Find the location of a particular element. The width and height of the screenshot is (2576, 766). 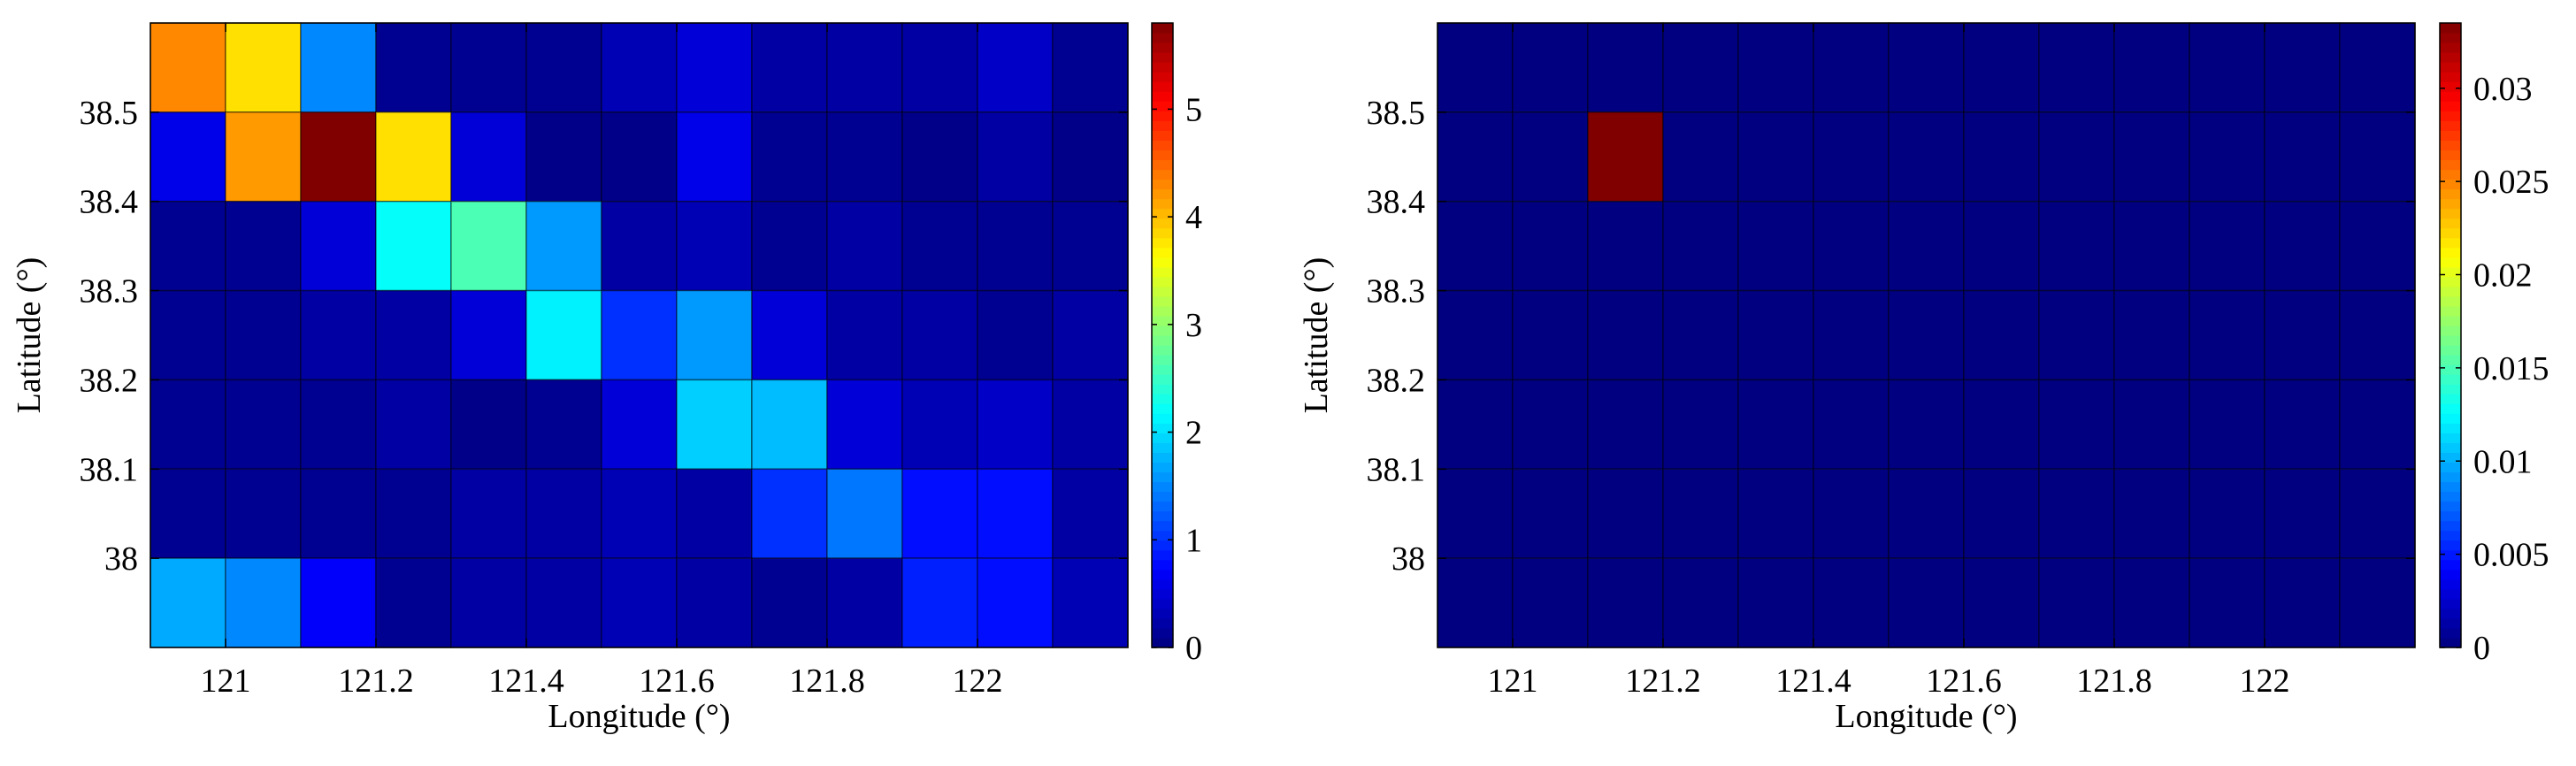

x-tick-label: 121 is located at coordinates (226, 681).